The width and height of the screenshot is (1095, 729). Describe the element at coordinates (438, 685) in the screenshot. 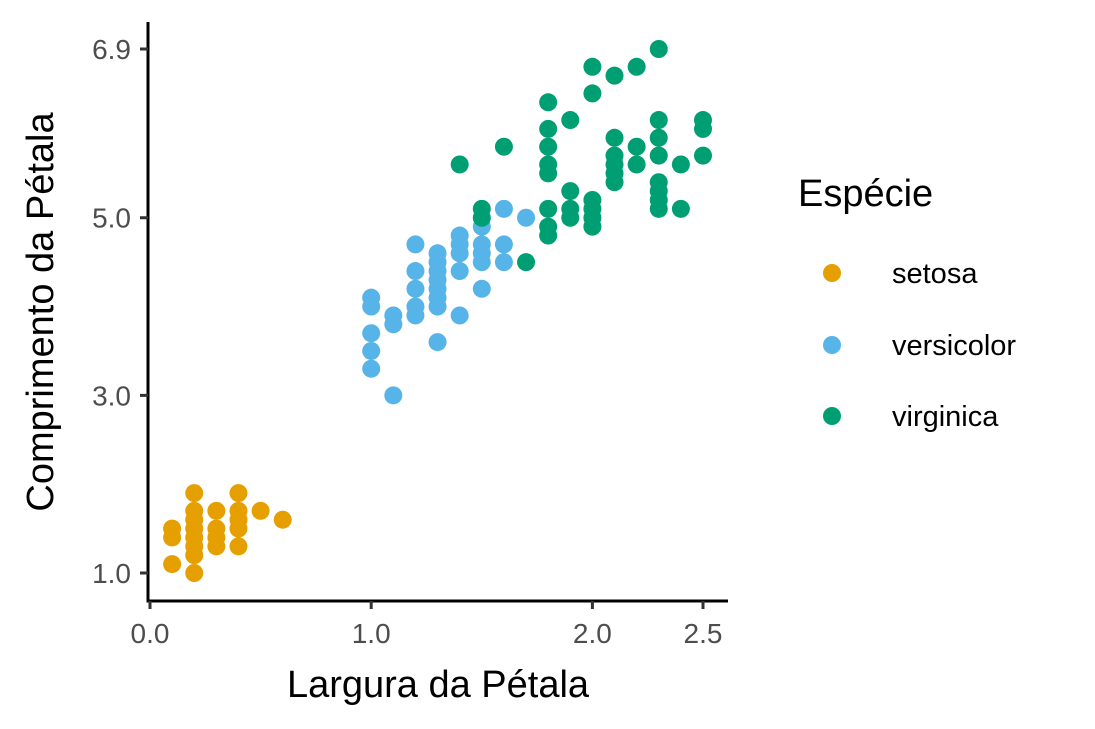

I see `x-axis-title: Largura da Pétala` at that location.